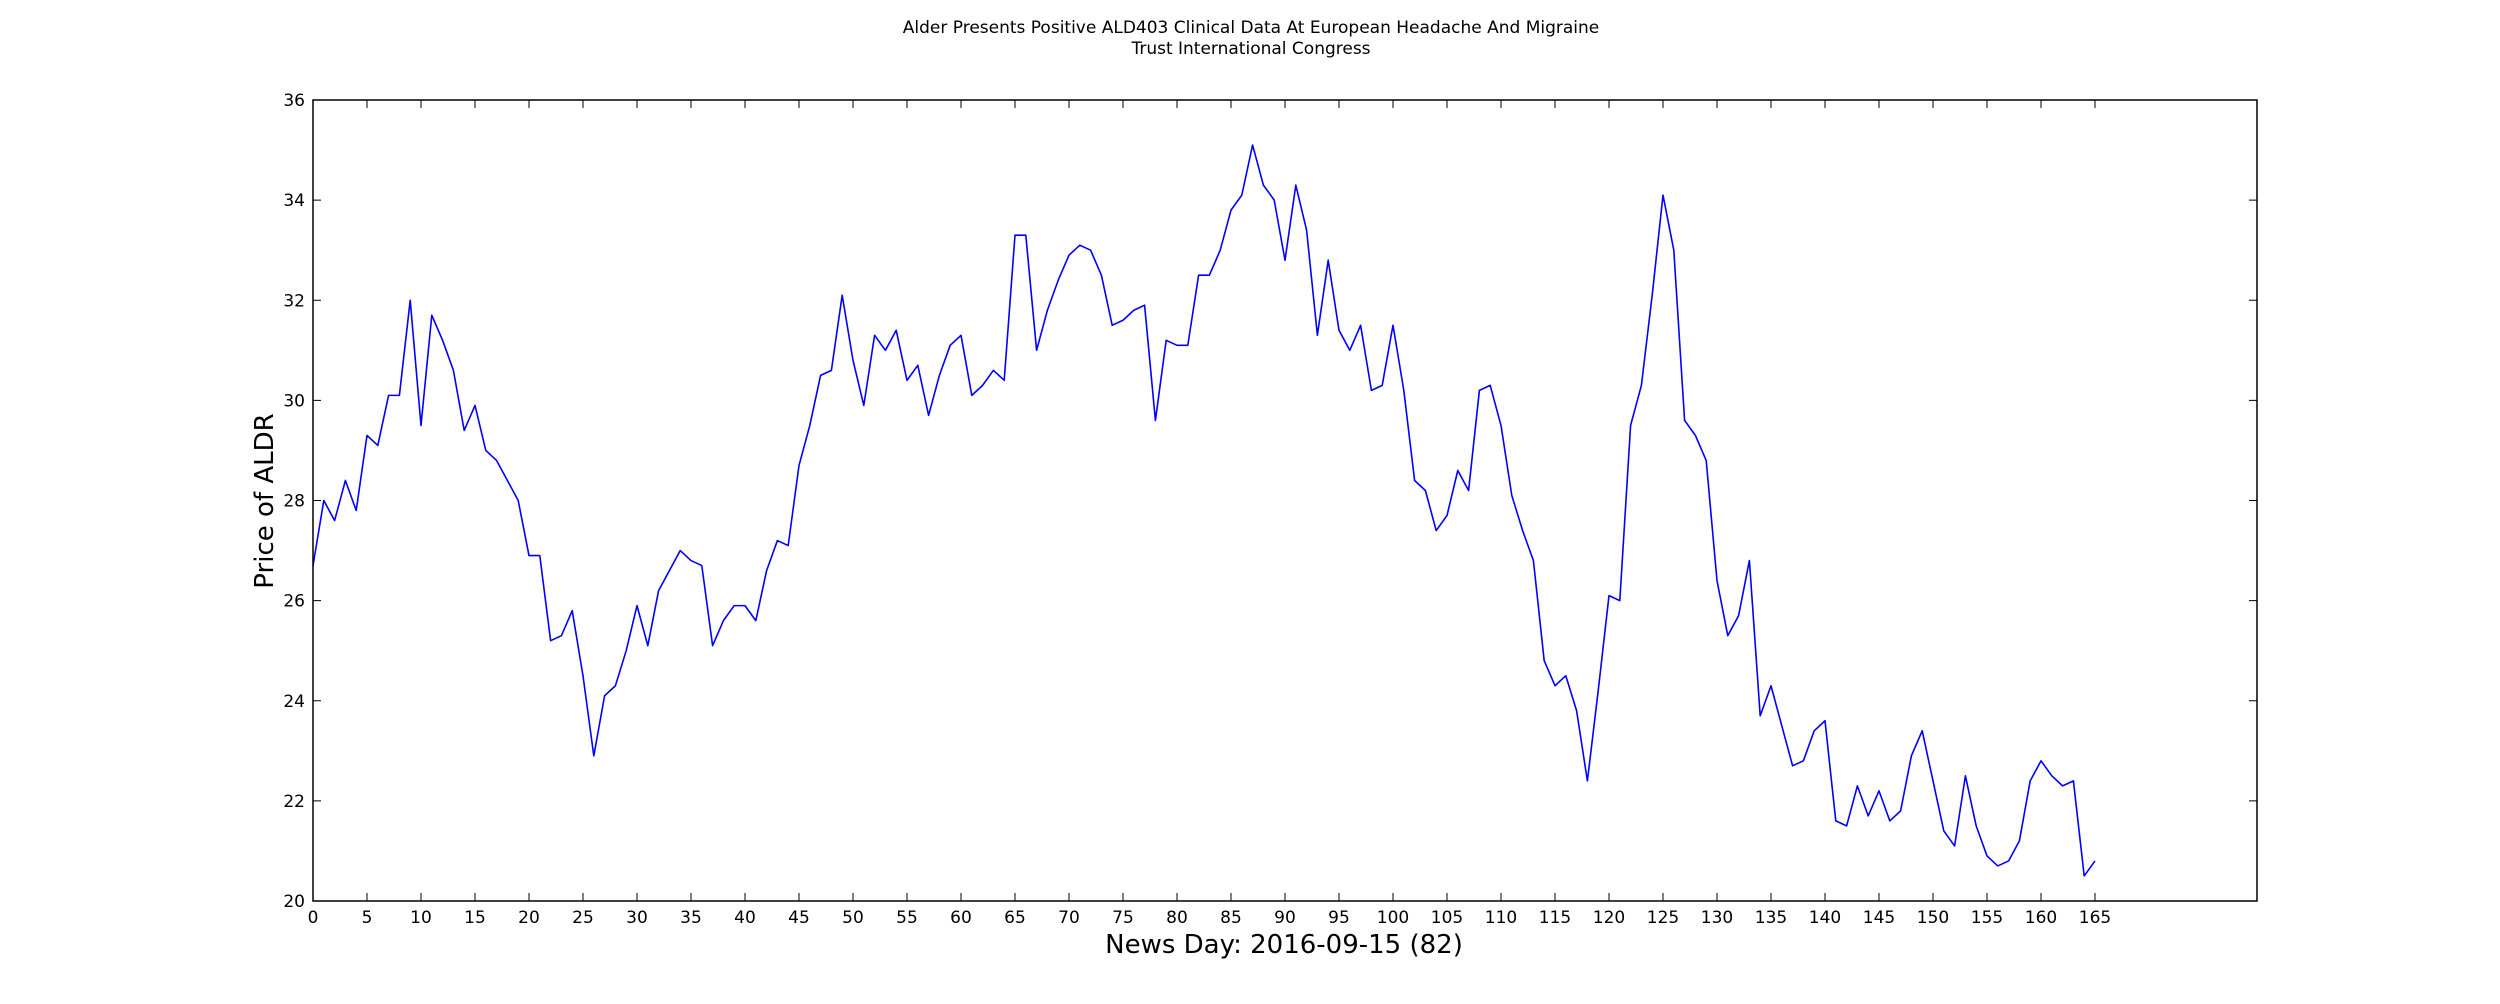  What do you see at coordinates (637, 918) in the screenshot?
I see `x-tick-label: 30` at bounding box center [637, 918].